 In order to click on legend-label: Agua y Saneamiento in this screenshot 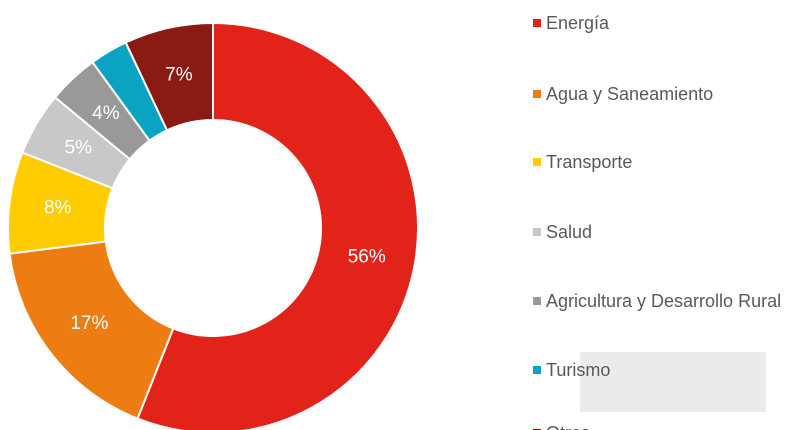, I will do `click(630, 94)`.